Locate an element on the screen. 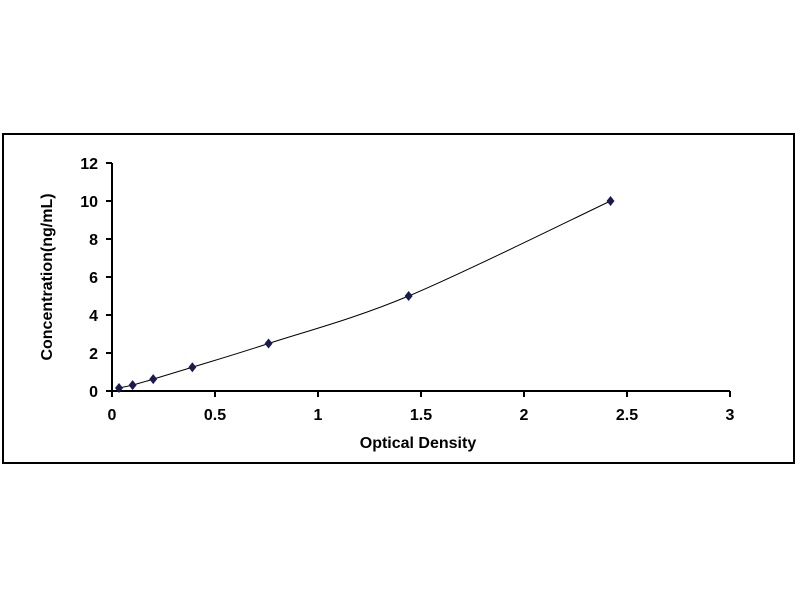 The image size is (800, 600). x-tick-label: 0 is located at coordinates (112, 415).